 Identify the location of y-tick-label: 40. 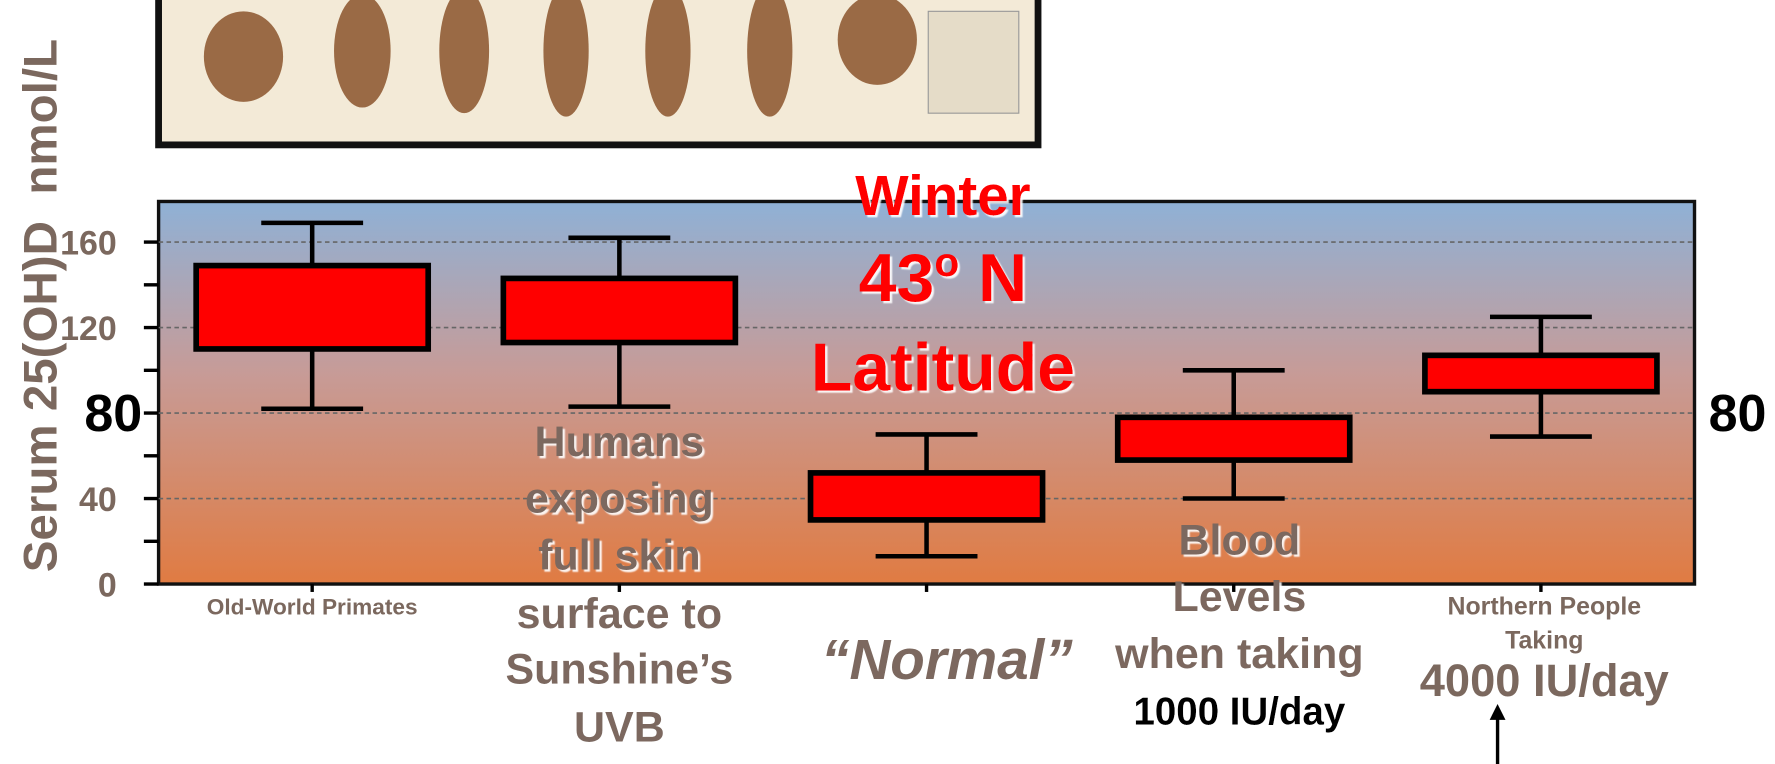
(98, 500).